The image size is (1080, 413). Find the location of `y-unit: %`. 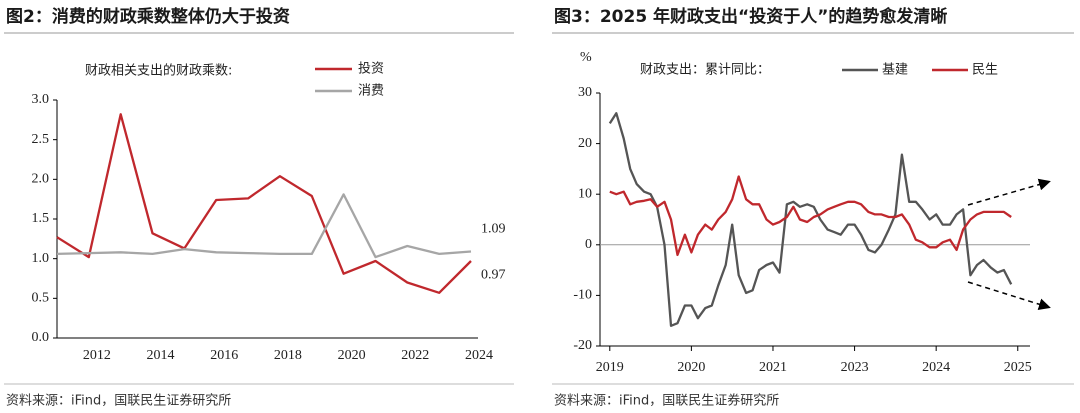

y-unit: % is located at coordinates (586, 57).